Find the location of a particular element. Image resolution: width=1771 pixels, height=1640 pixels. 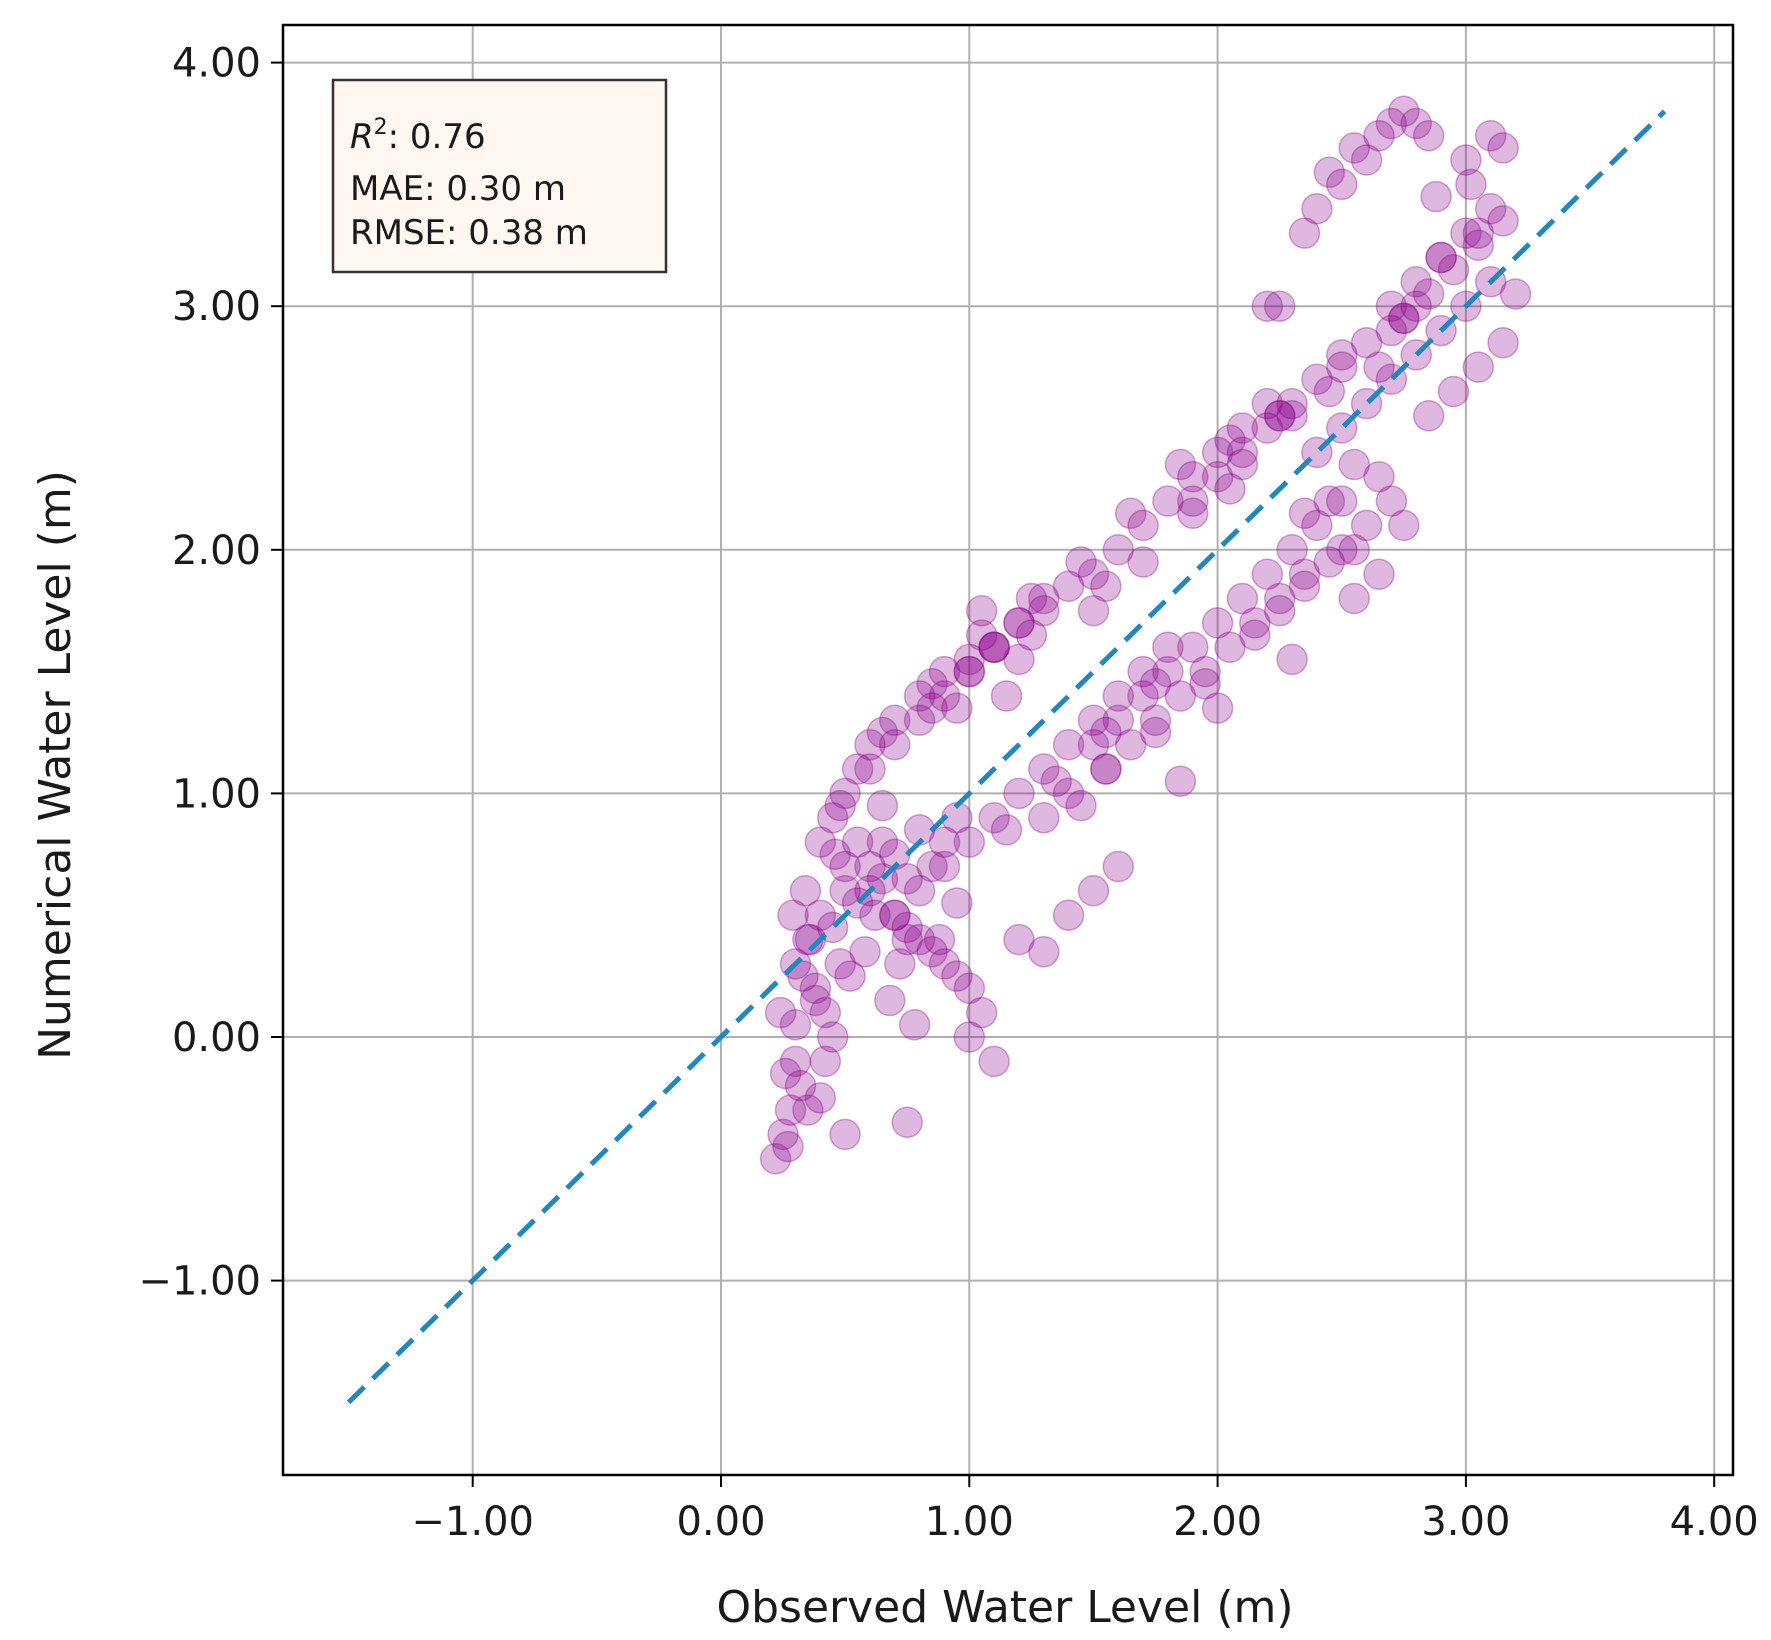

x-tick-label: 3.00 is located at coordinates (1465, 1522).